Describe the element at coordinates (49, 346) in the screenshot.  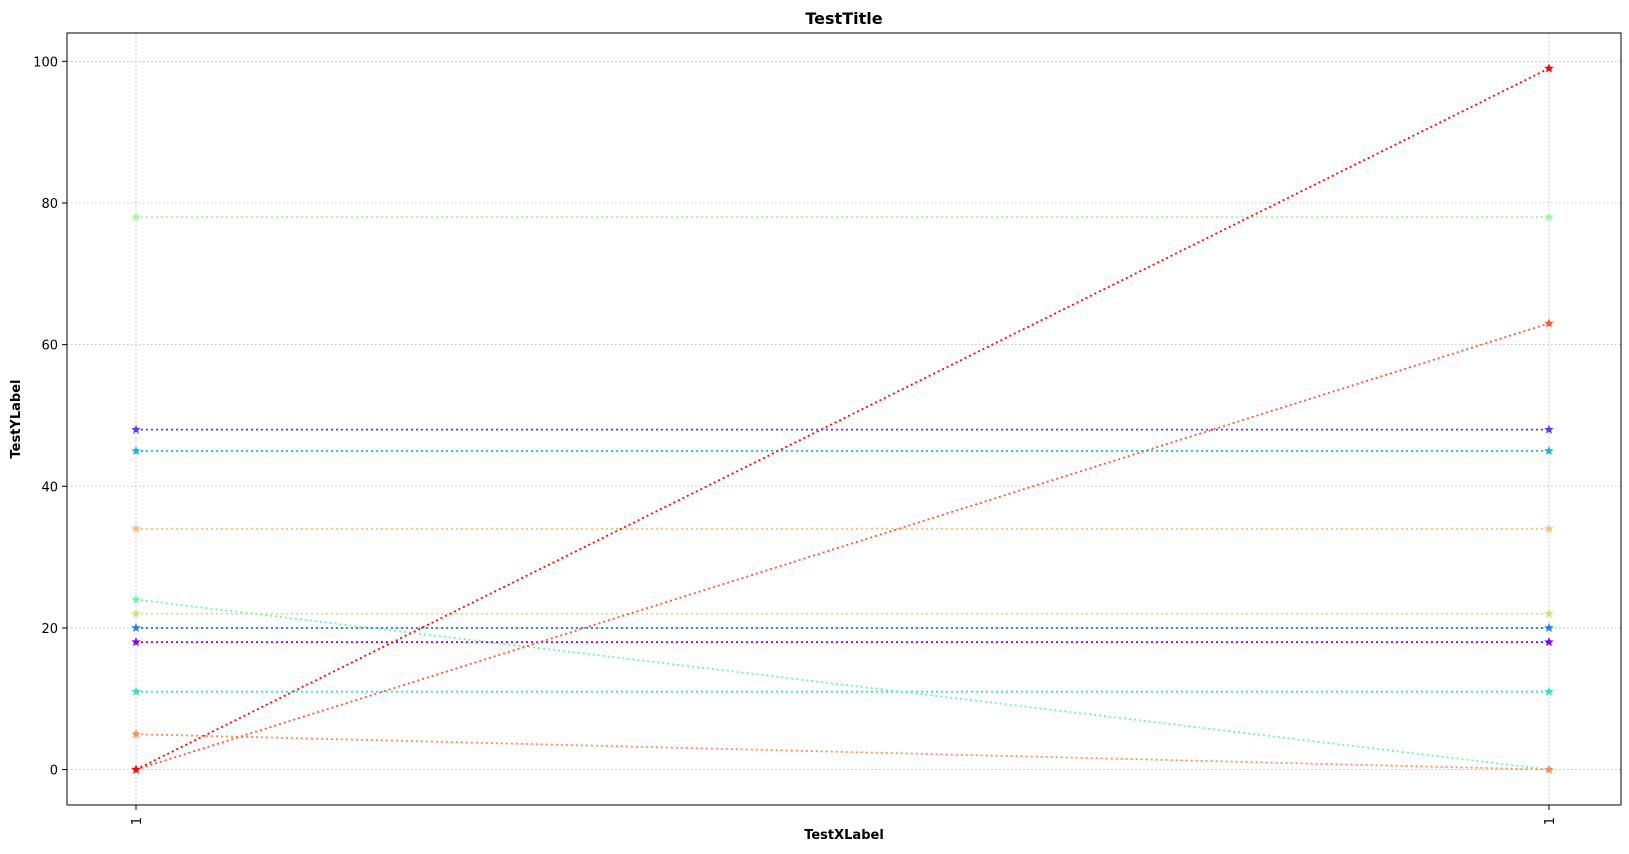
I see `y-tick-label: 60` at that location.